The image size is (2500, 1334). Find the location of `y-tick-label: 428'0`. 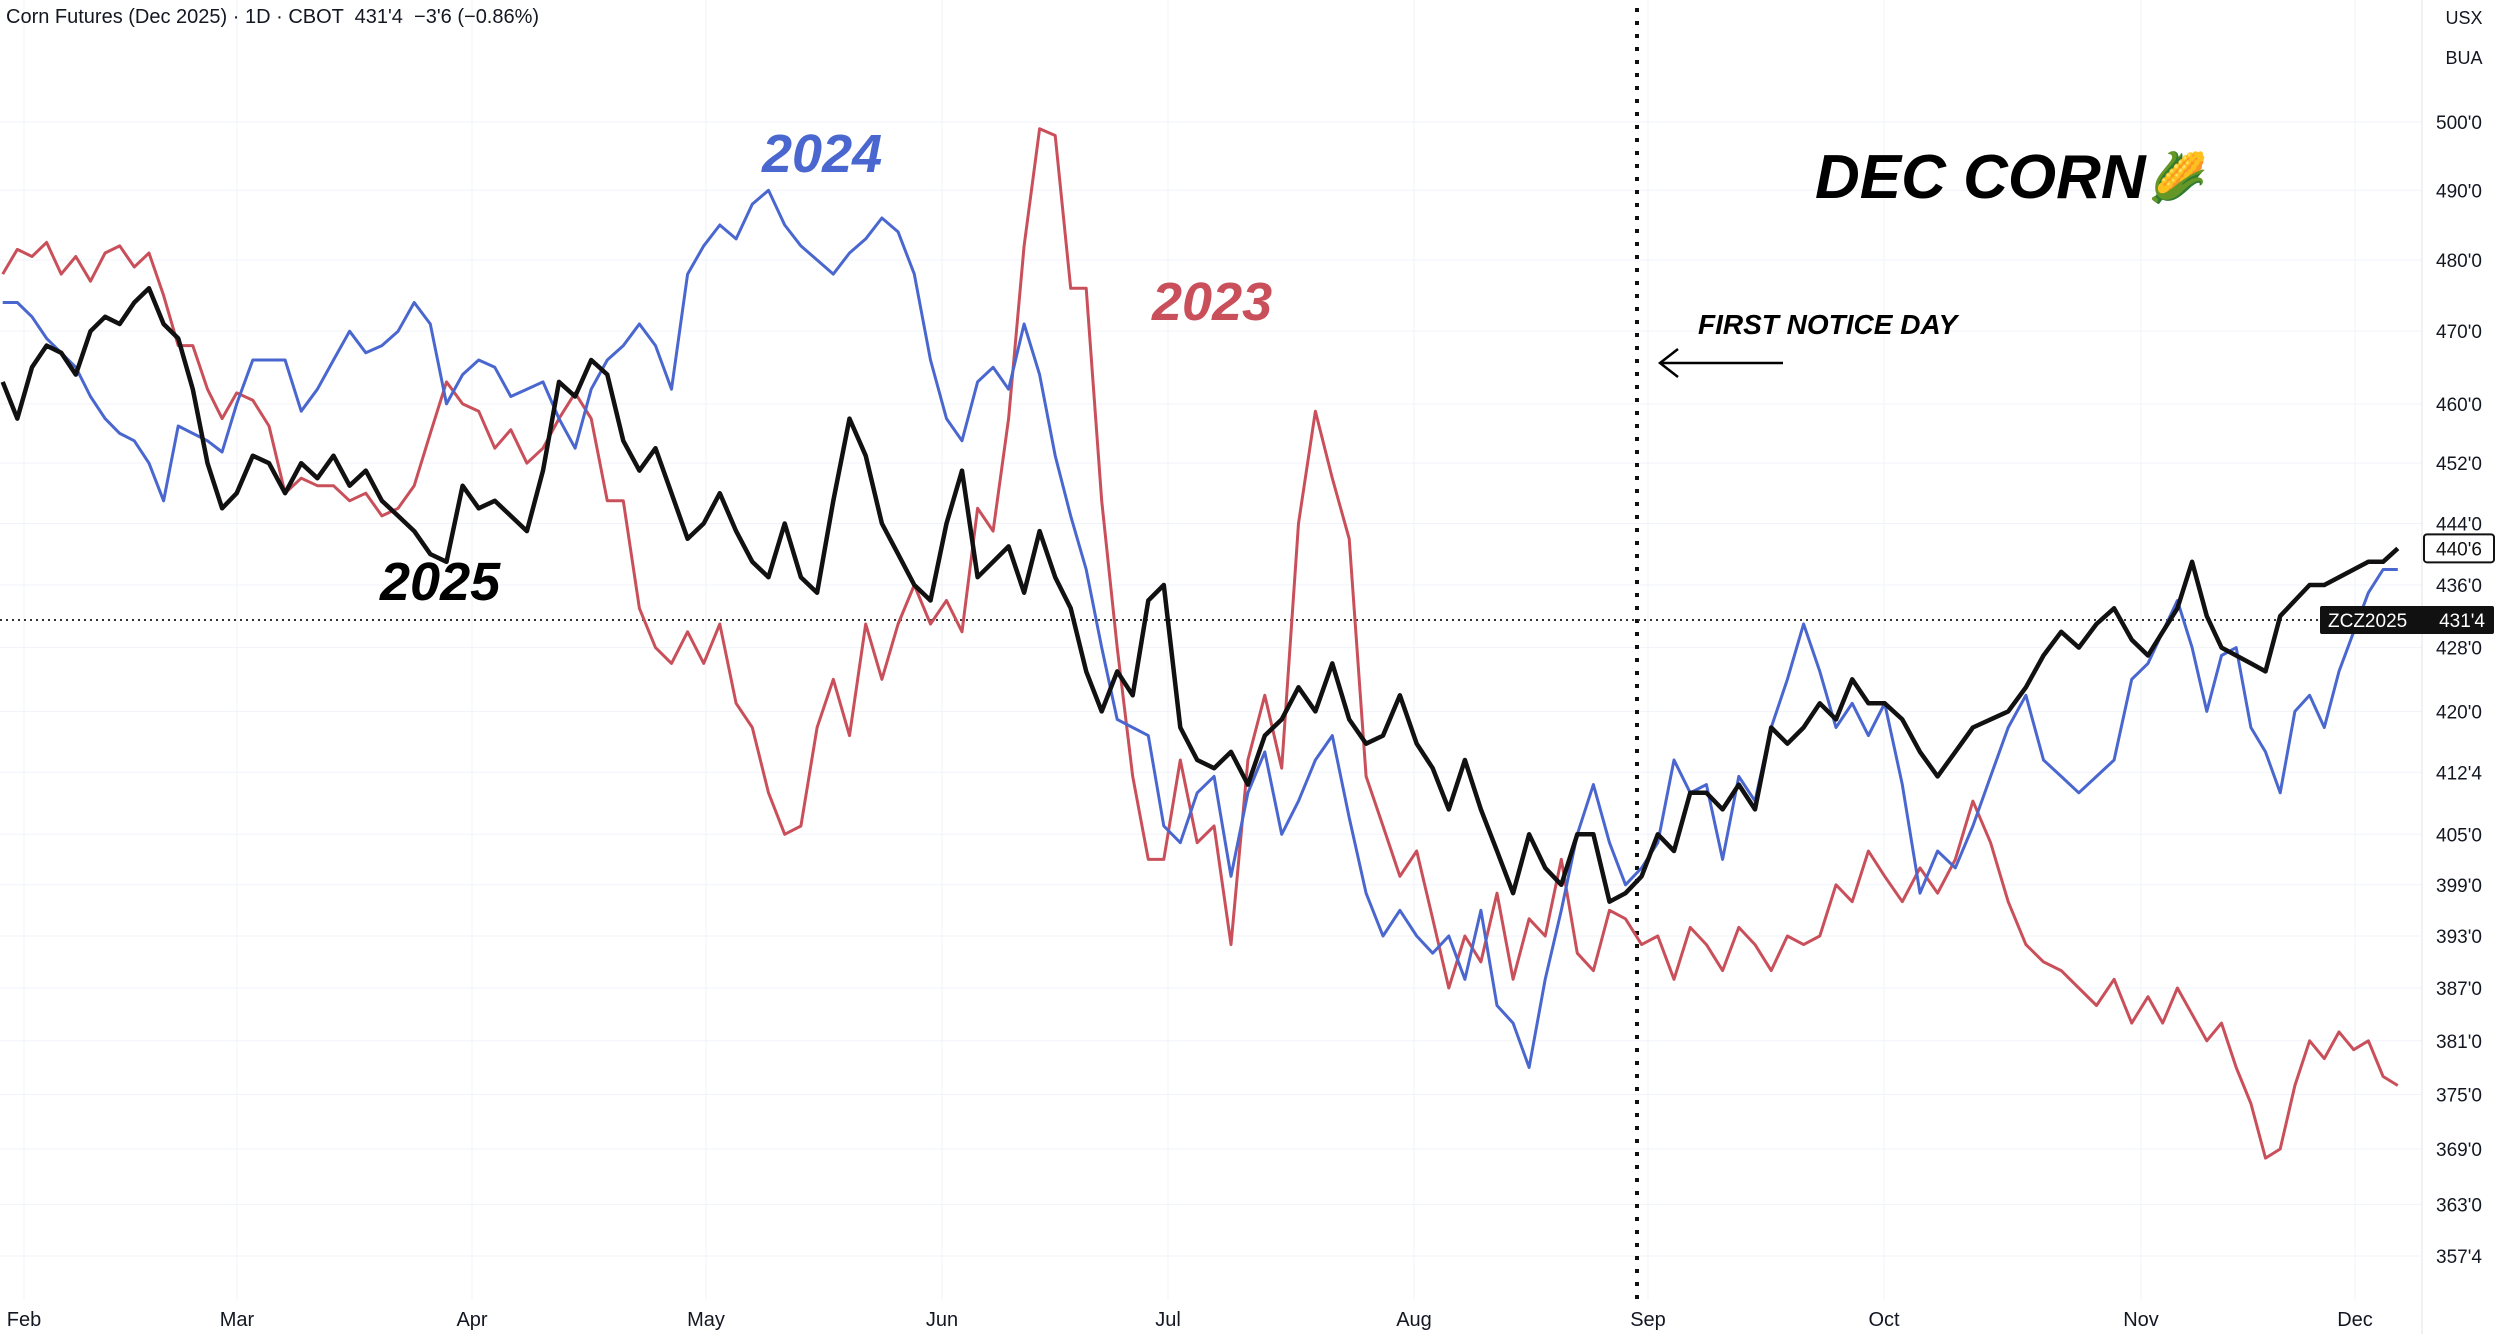

y-tick-label: 428'0 is located at coordinates (2459, 649).